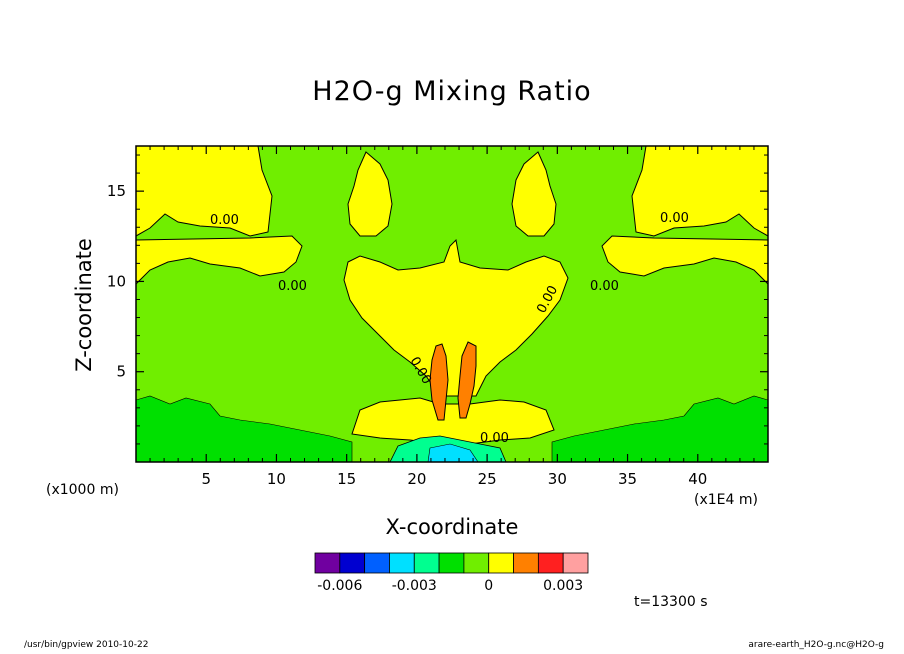  I want to click on x-axis-label: X-coordinate, so click(452, 527).